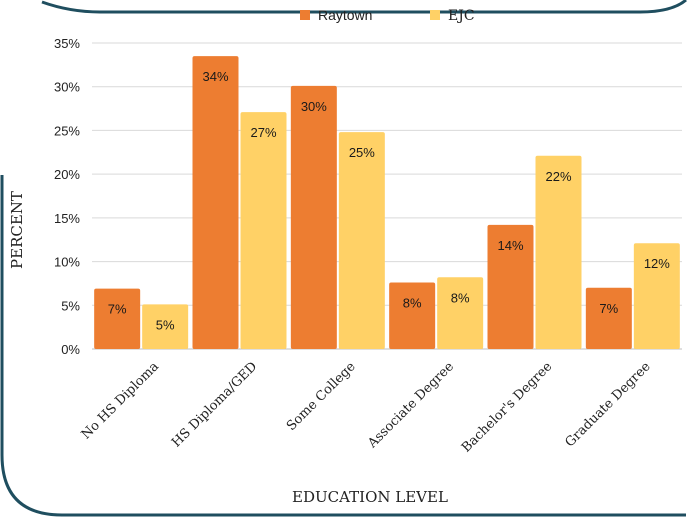 Image resolution: width=687 pixels, height=518 pixels. What do you see at coordinates (510, 245) in the screenshot?
I see `data-label: 14%` at bounding box center [510, 245].